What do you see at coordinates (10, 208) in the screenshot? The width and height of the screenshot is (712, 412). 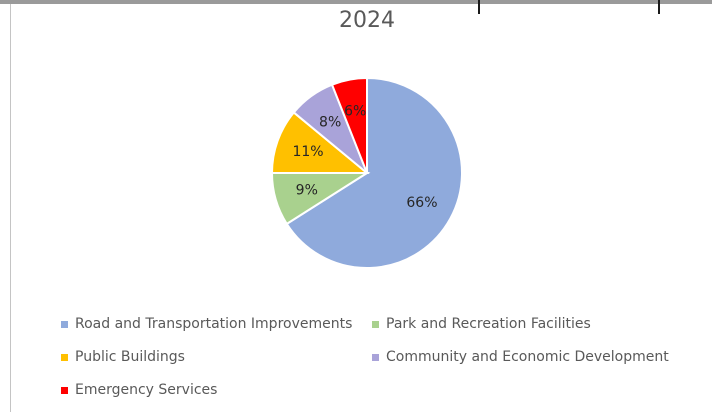 I see `left-border-rule` at bounding box center [10, 208].